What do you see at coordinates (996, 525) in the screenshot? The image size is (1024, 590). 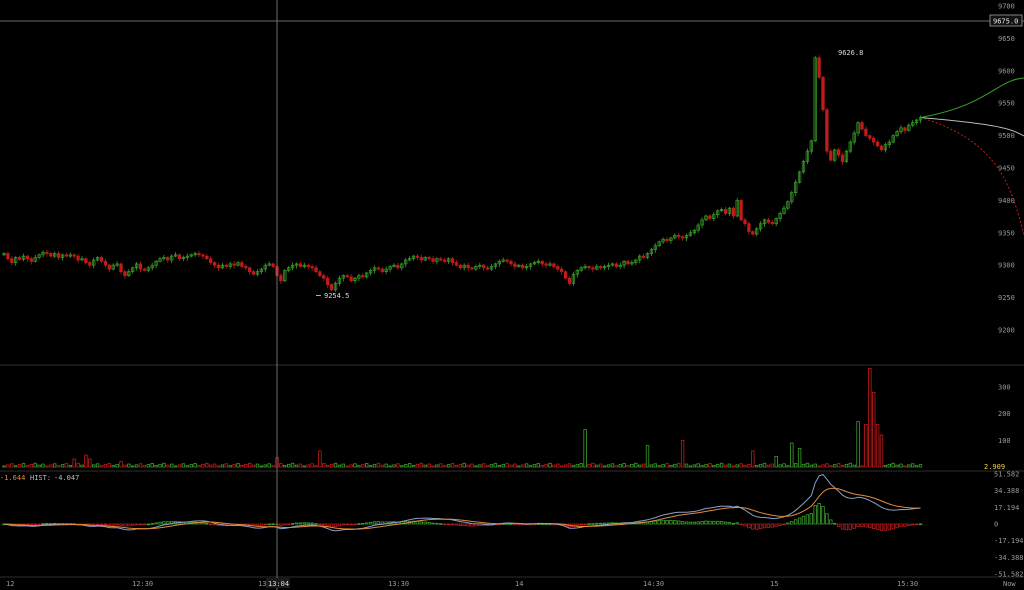 I see `macd-tick-label: 0` at bounding box center [996, 525].